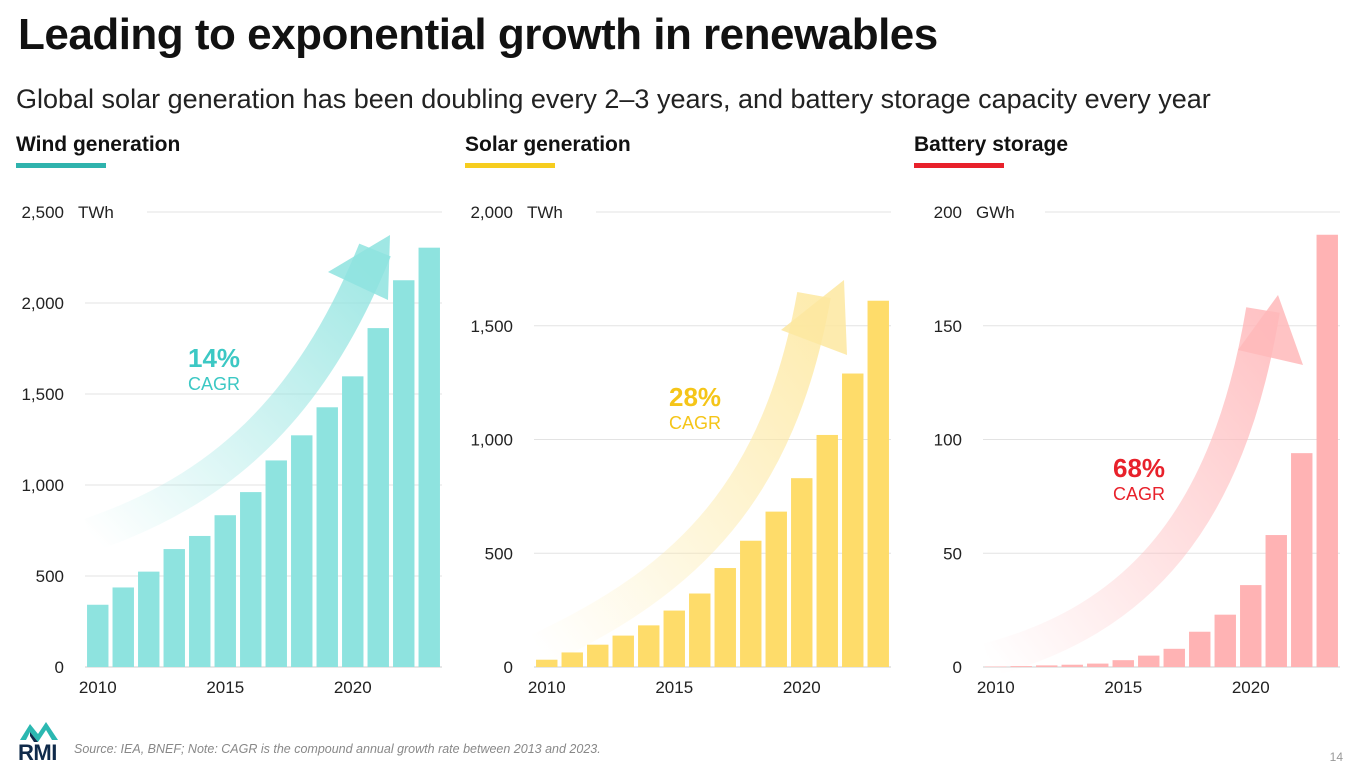  What do you see at coordinates (1225, 640) in the screenshot?
I see `battery-bar-2019` at bounding box center [1225, 640].